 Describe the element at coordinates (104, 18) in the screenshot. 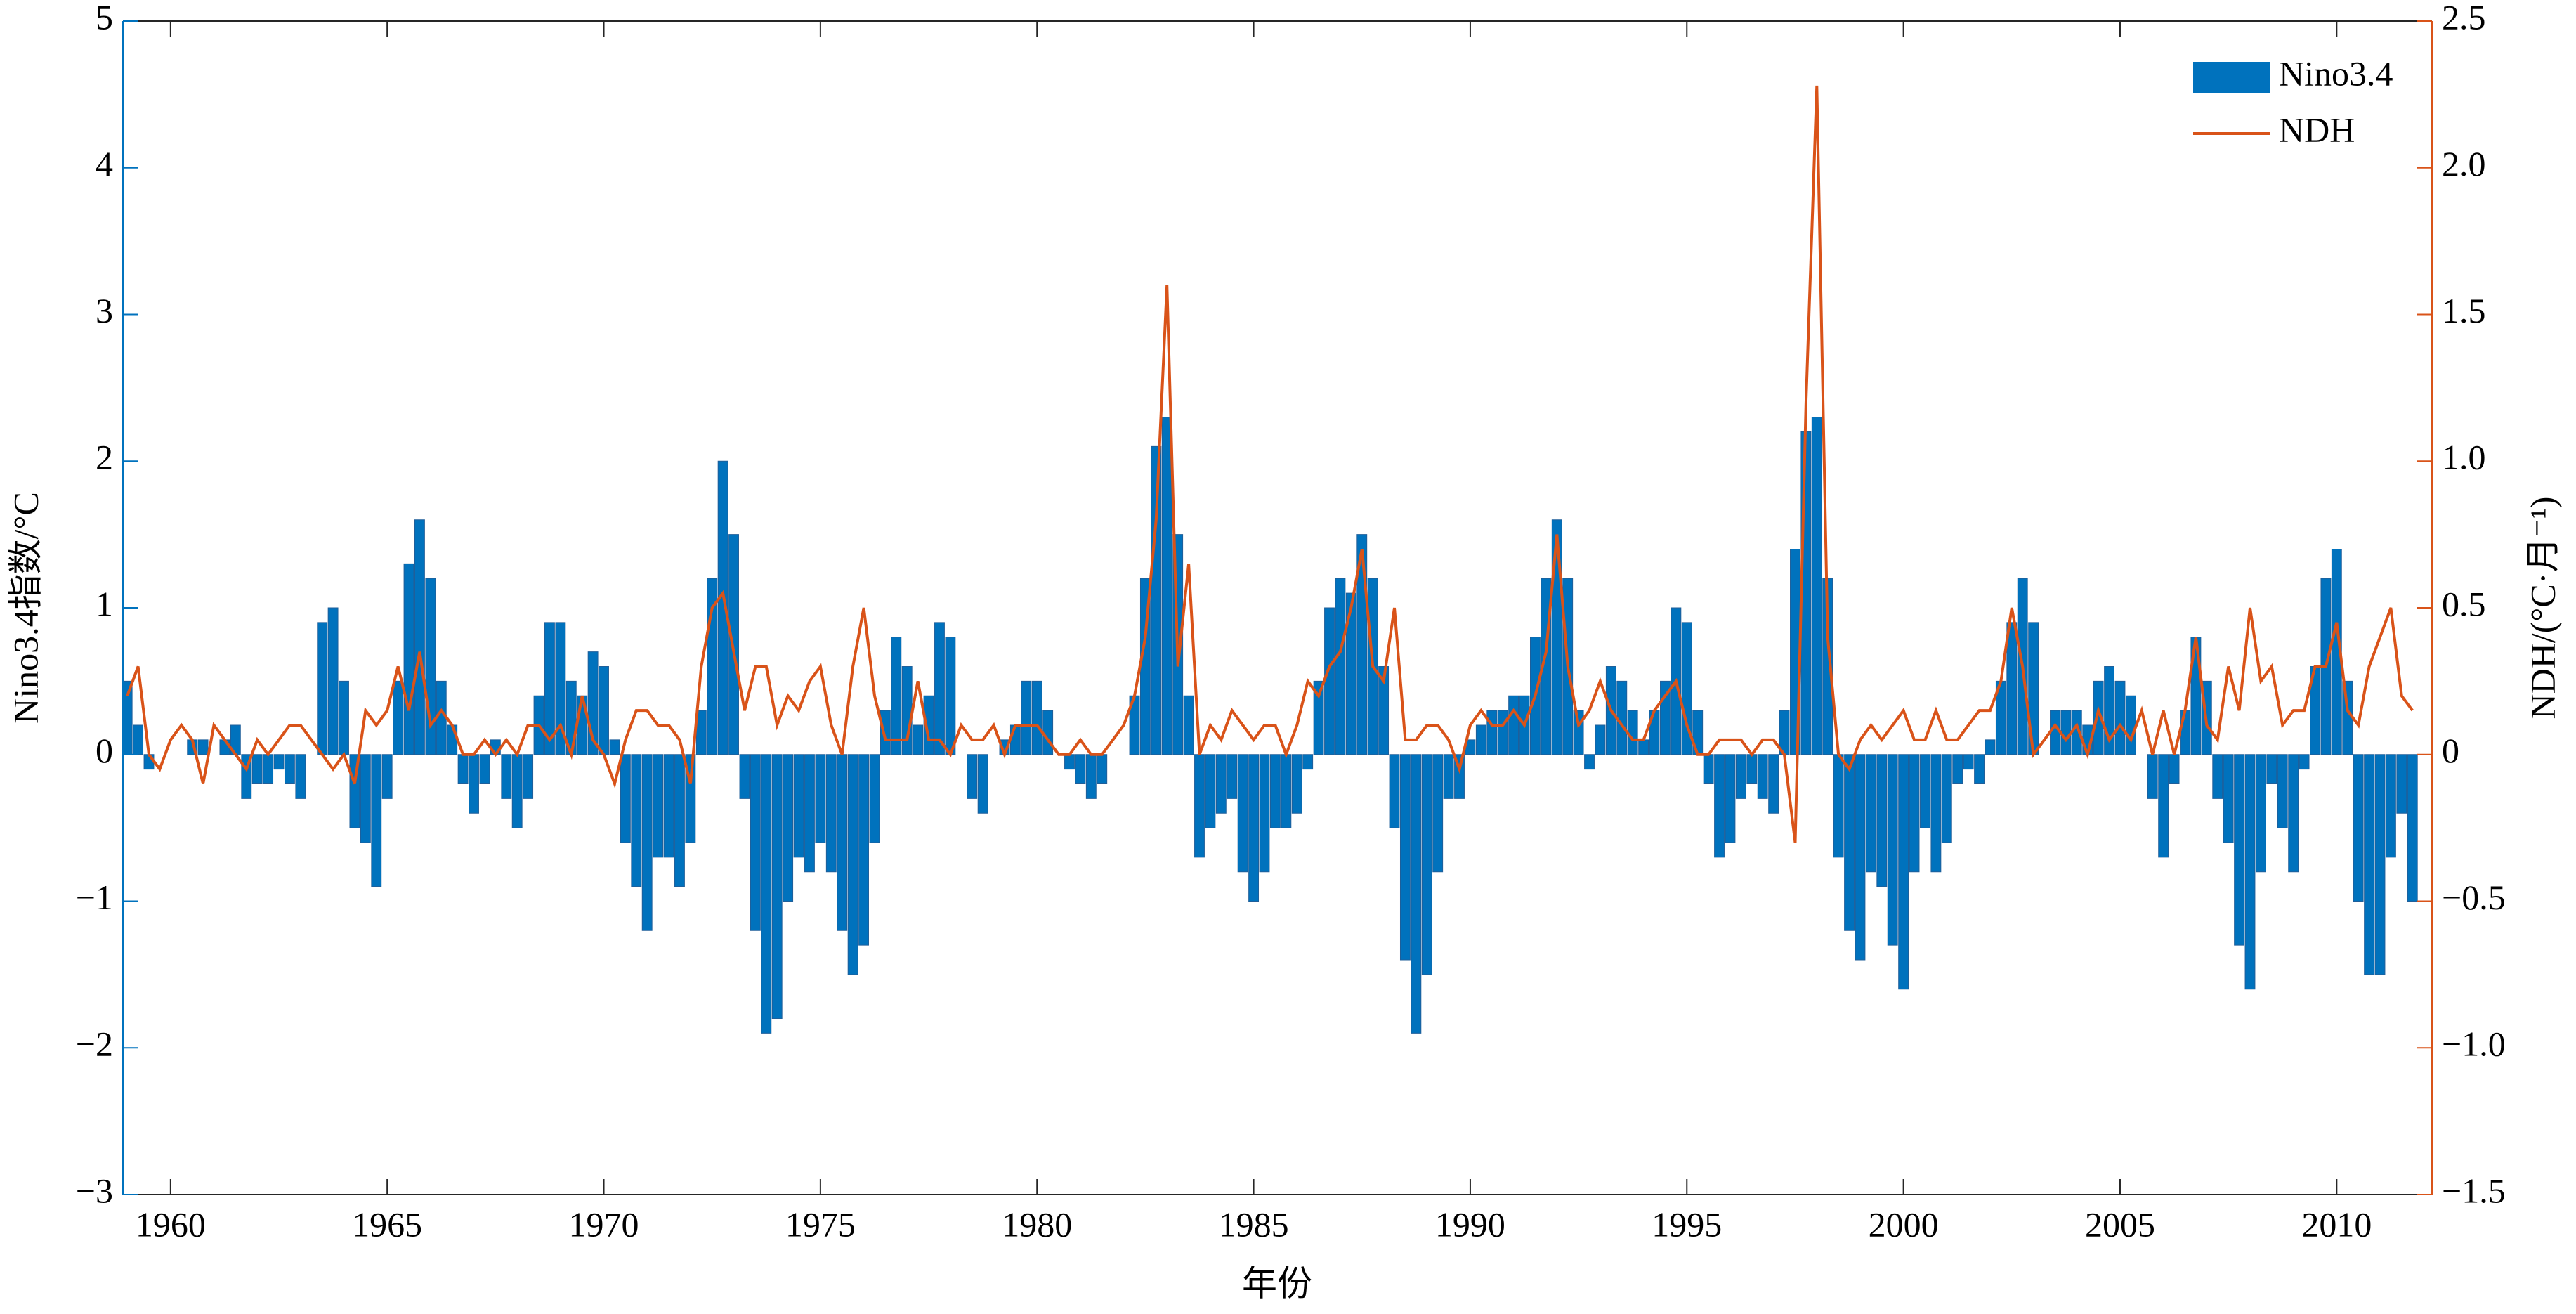

I see `y-tick-label: 5` at that location.